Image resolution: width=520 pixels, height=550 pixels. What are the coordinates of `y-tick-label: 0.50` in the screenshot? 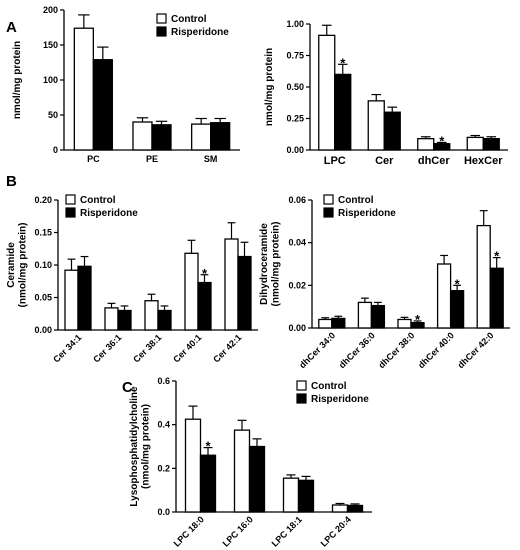 It's located at (295, 87).